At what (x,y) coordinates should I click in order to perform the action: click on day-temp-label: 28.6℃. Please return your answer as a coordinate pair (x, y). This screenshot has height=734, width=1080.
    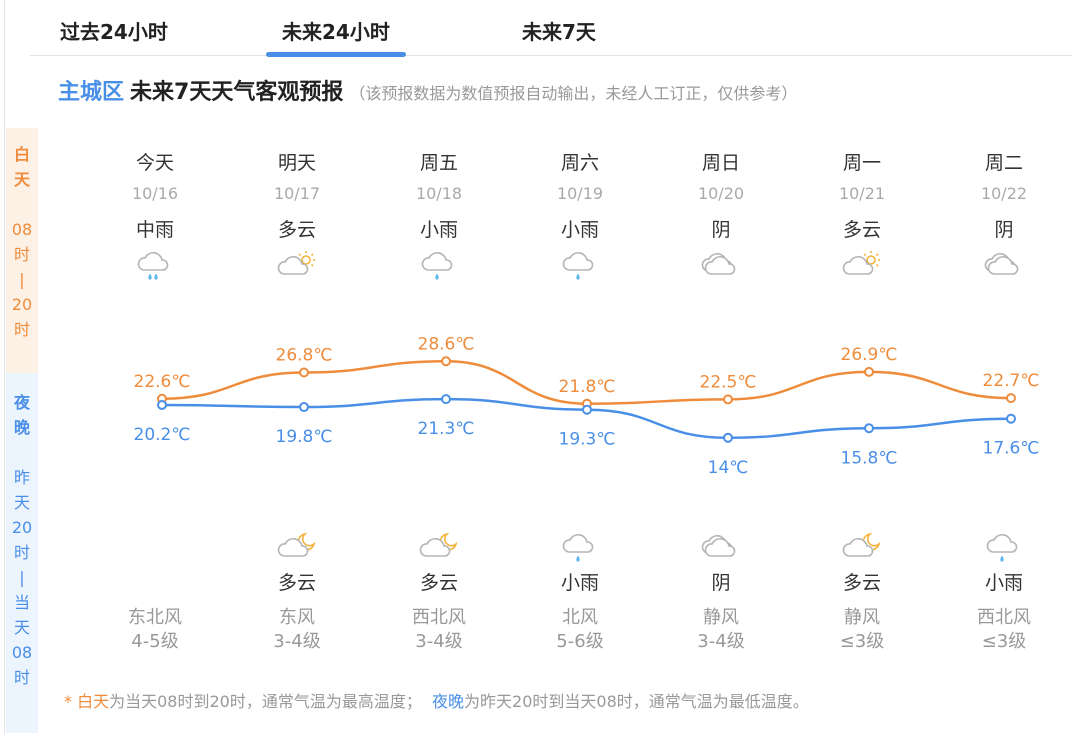
    Looking at the image, I should click on (446, 344).